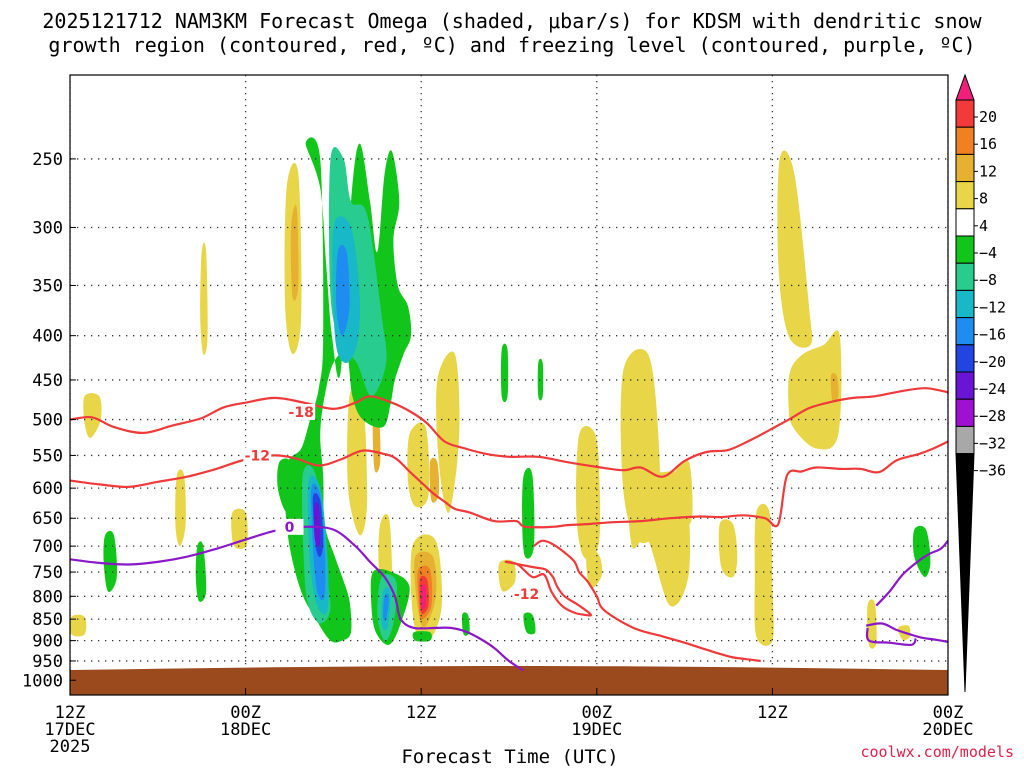  Describe the element at coordinates (988, 144) in the screenshot. I see `colorbar-label-1: 16` at that location.